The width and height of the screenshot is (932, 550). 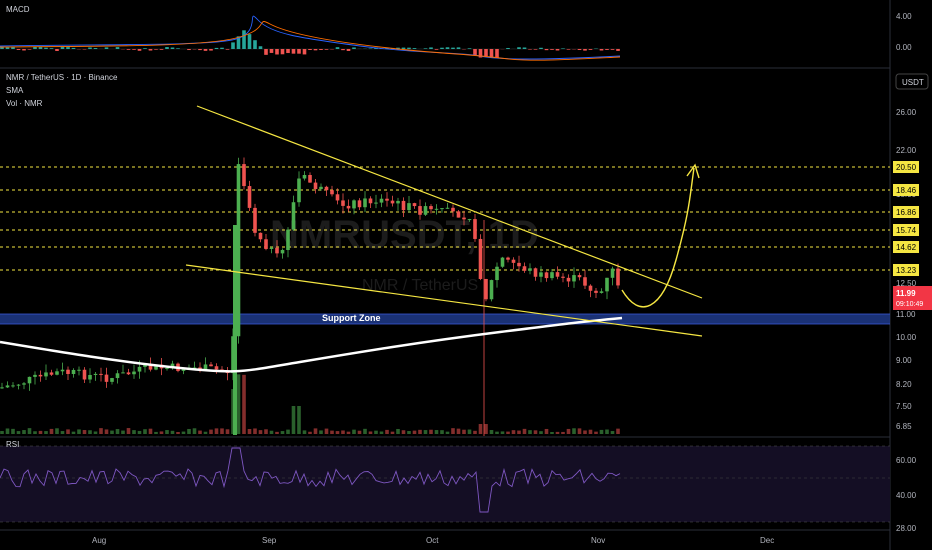 I want to click on level-badge-label: 16.86, so click(x=906, y=212).